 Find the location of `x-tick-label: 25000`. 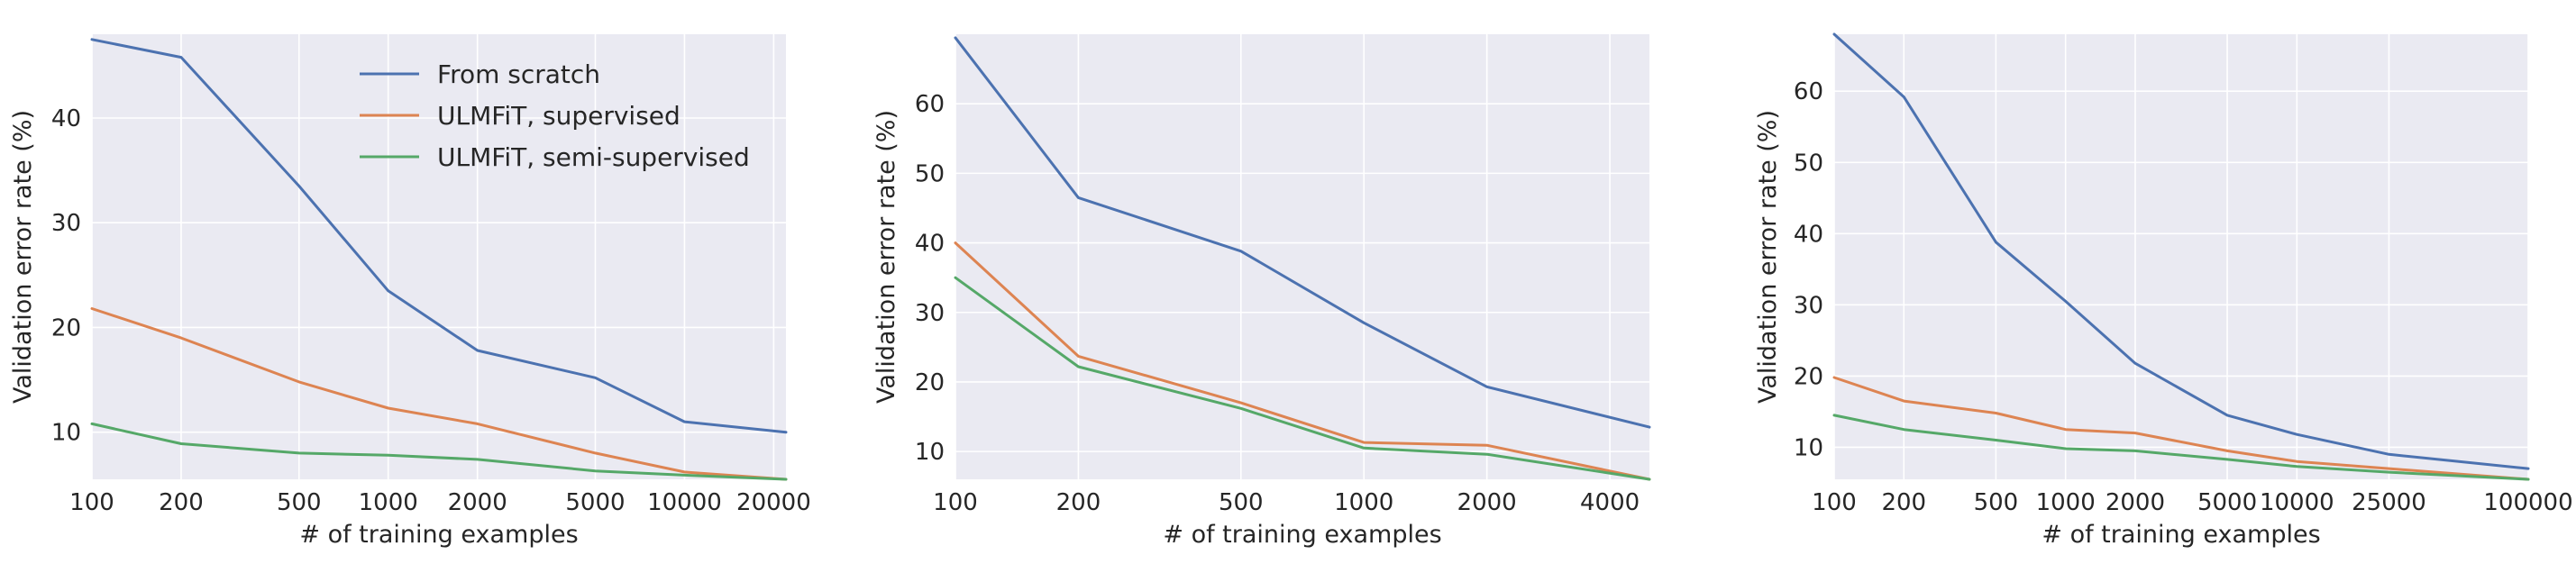

x-tick-label: 25000 is located at coordinates (2389, 503).